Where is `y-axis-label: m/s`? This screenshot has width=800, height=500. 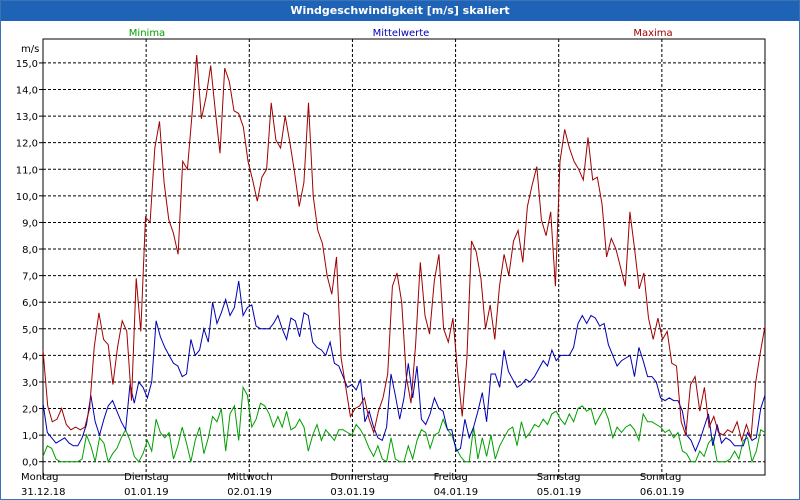
y-axis-label: m/s is located at coordinates (30, 49).